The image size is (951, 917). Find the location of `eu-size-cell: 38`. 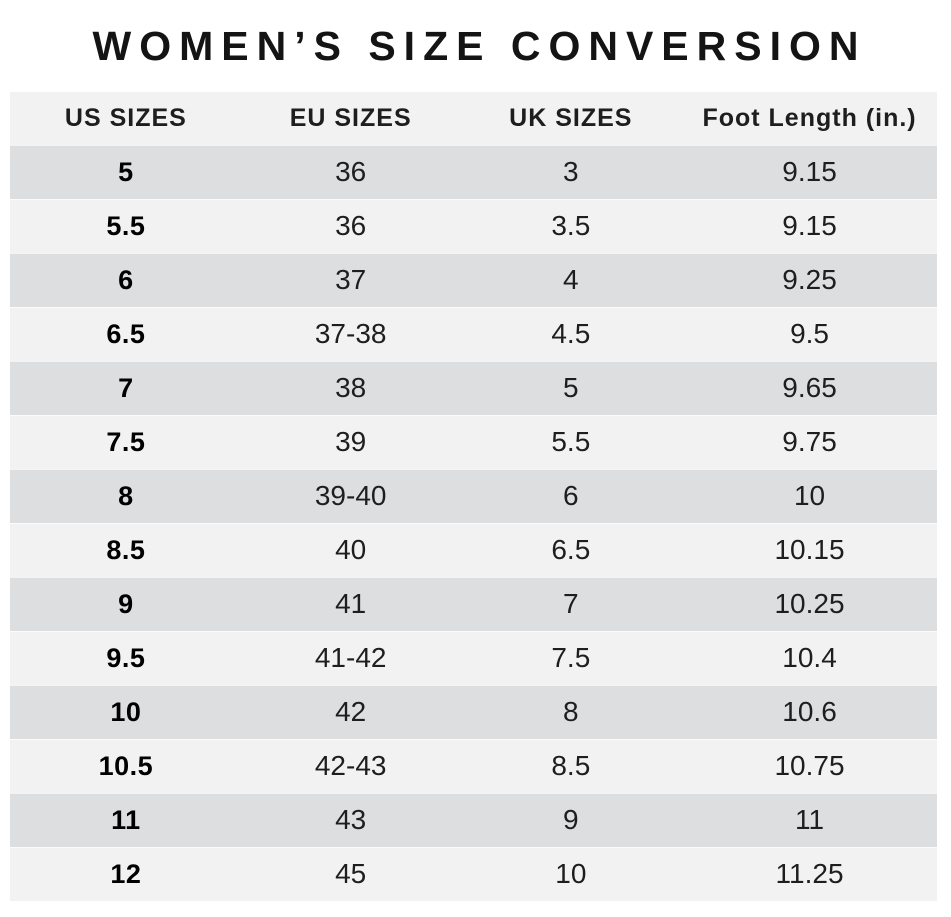

eu-size-cell: 38 is located at coordinates (350, 387).